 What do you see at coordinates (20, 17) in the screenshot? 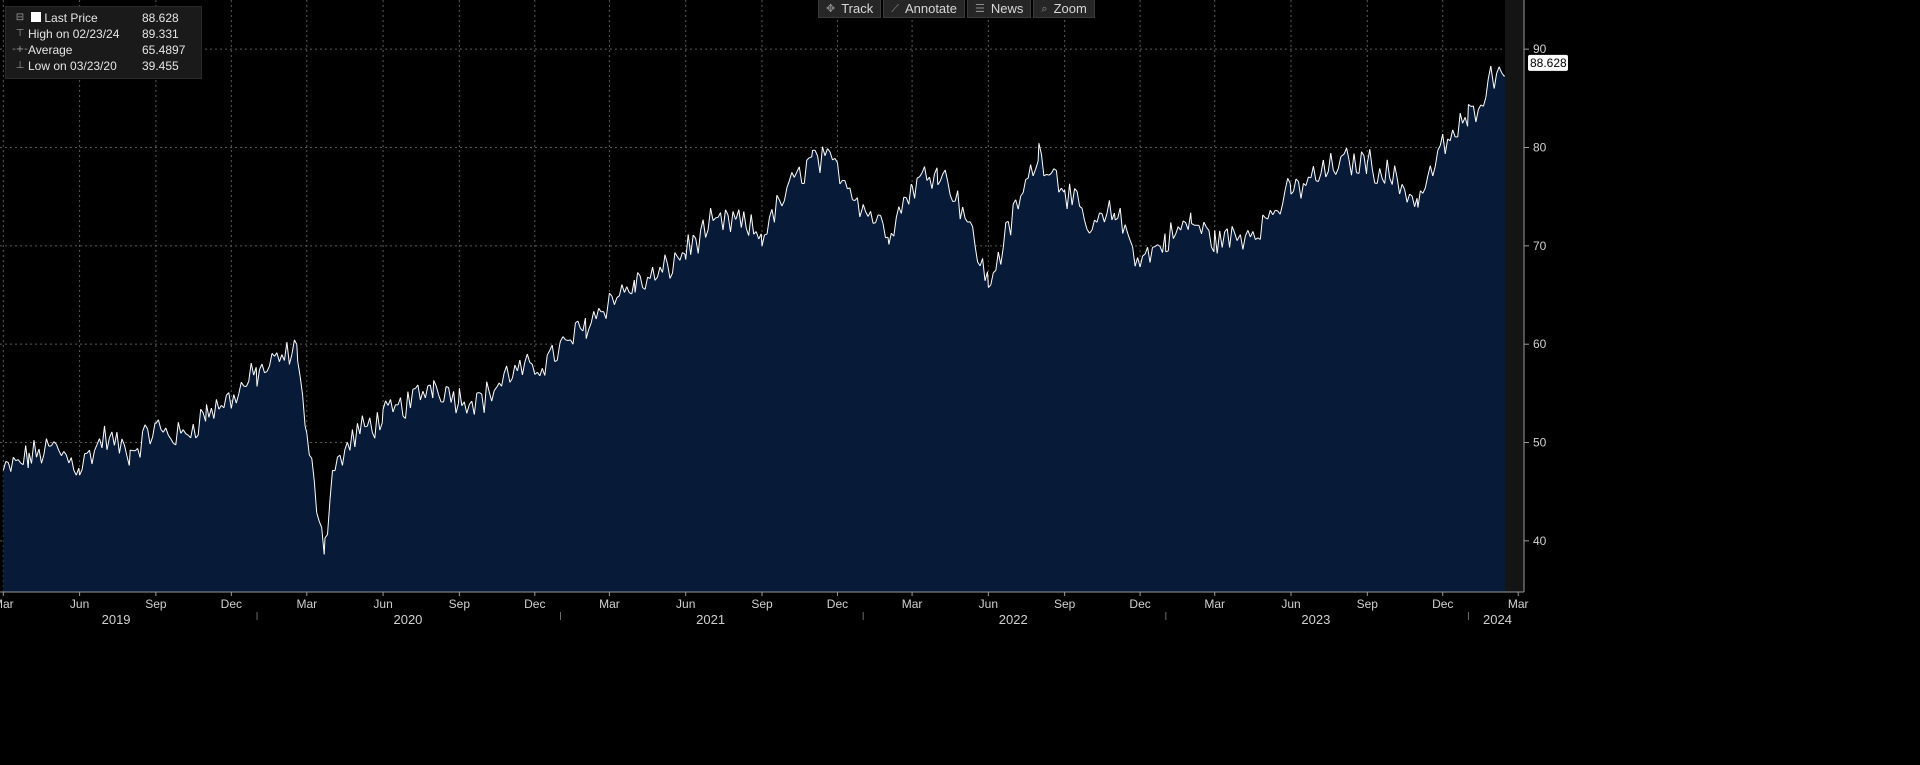
I see `collapse-icon: ⊟` at bounding box center [20, 17].